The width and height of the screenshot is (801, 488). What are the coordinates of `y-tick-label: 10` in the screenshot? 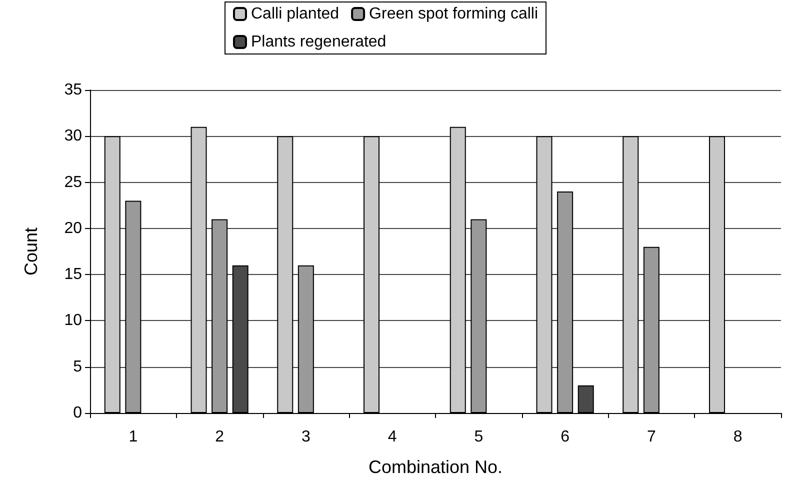 It's located at (73, 321).